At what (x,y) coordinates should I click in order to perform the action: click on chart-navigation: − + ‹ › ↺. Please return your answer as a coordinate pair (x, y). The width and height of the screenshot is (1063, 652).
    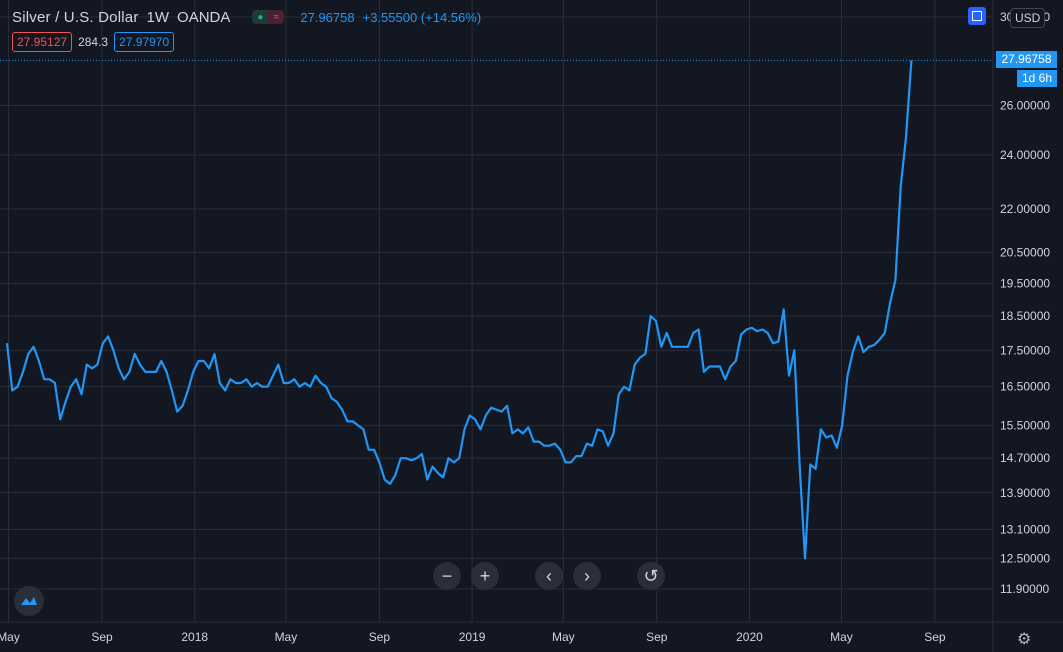
    Looking at the image, I should click on (549, 576).